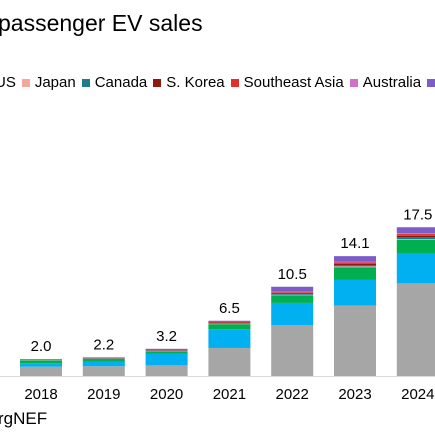  What do you see at coordinates (166, 352) in the screenshot?
I see `bar-segment-2020-us` at bounding box center [166, 352].